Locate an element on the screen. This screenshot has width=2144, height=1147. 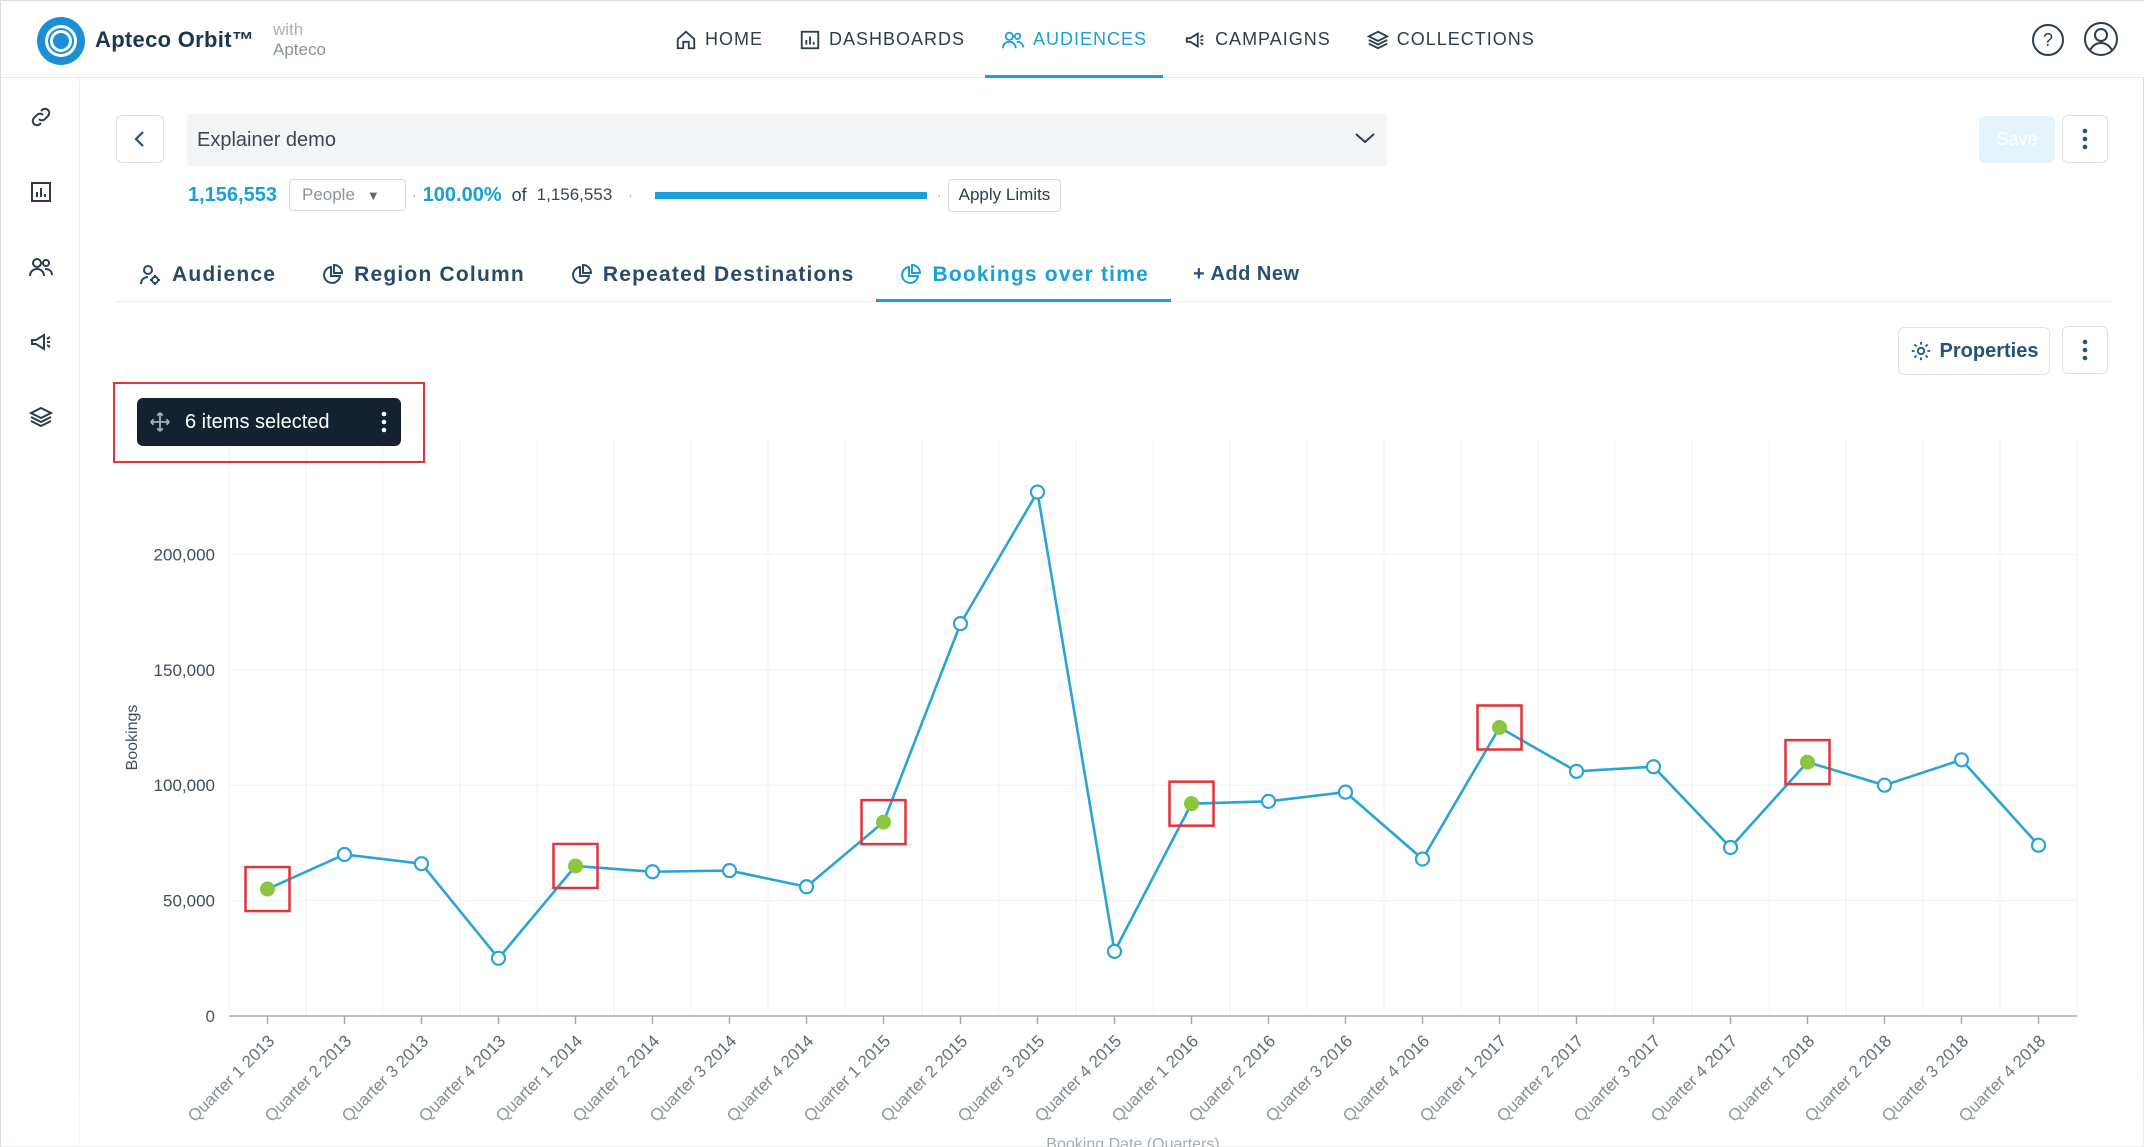
rail-layers-icon is located at coordinates (41, 417).